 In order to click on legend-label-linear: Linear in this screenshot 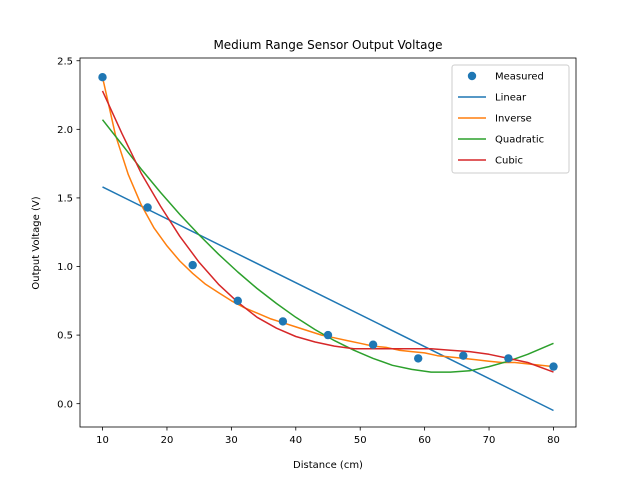, I will do `click(511, 98)`.